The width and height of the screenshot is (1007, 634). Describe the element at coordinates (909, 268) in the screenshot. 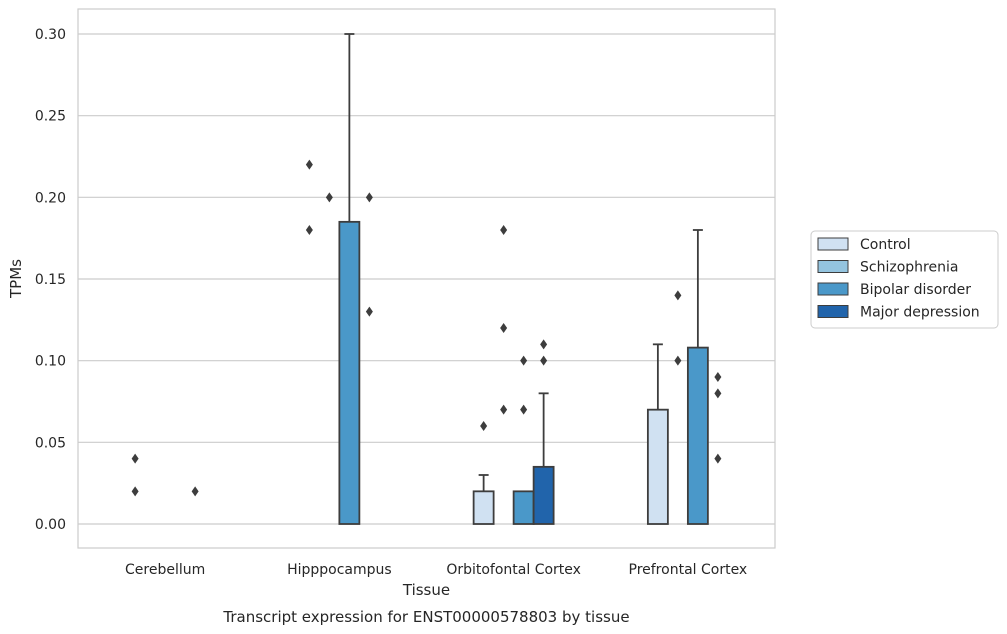

I see `legend-label: Schizophrenia` at that location.